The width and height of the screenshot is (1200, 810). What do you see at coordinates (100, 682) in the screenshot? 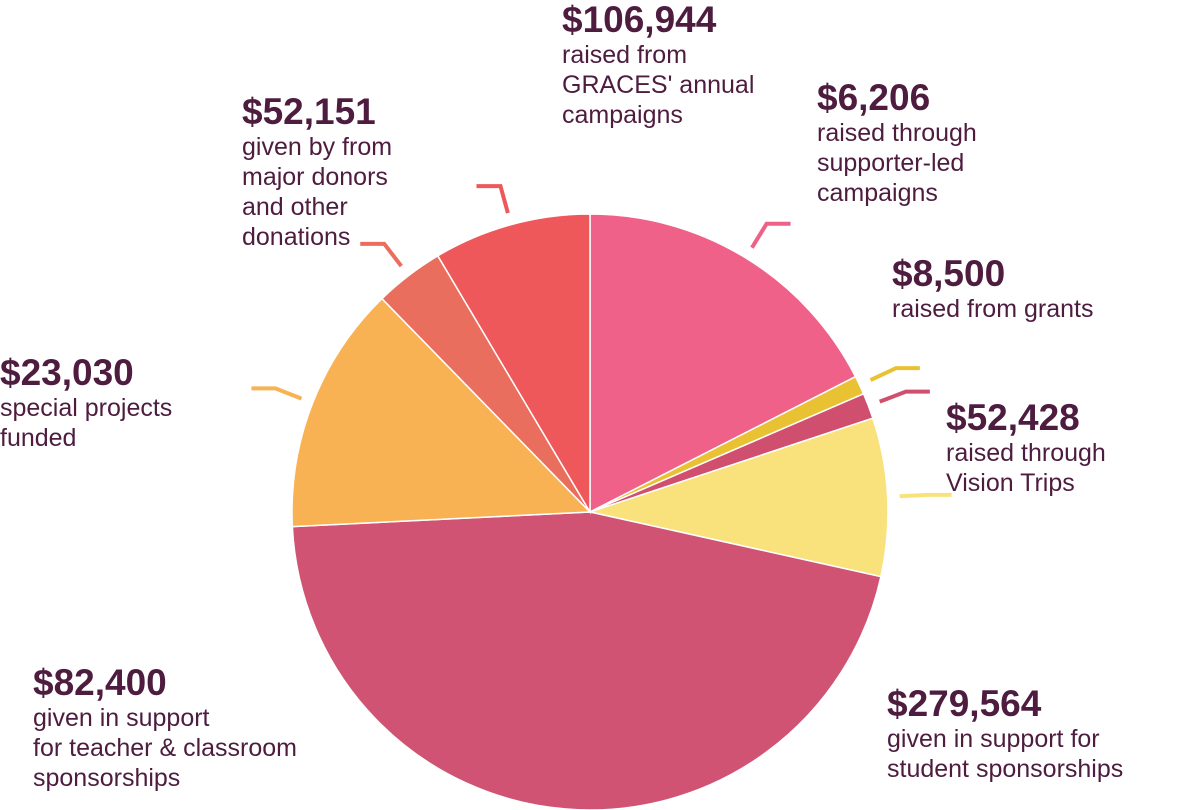
I see `amount-label: $82,400` at bounding box center [100, 682].